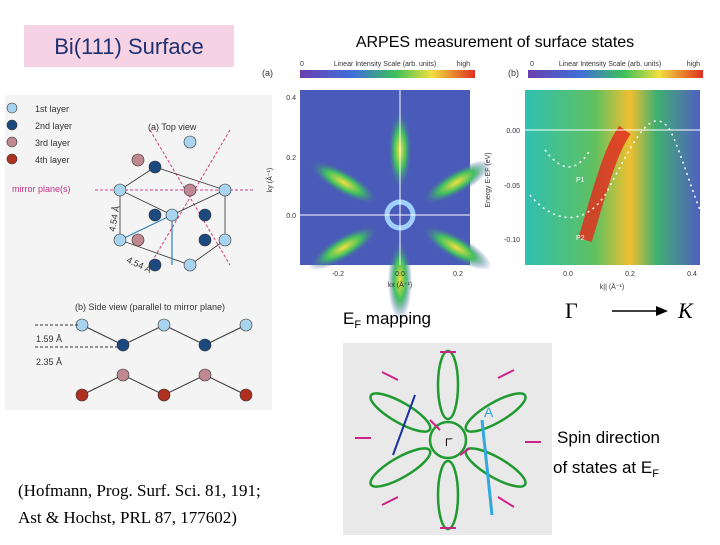 Image resolution: width=720 pixels, height=545 pixels. Describe the element at coordinates (291, 158) in the screenshot. I see `y-tick-label: 0.2` at that location.